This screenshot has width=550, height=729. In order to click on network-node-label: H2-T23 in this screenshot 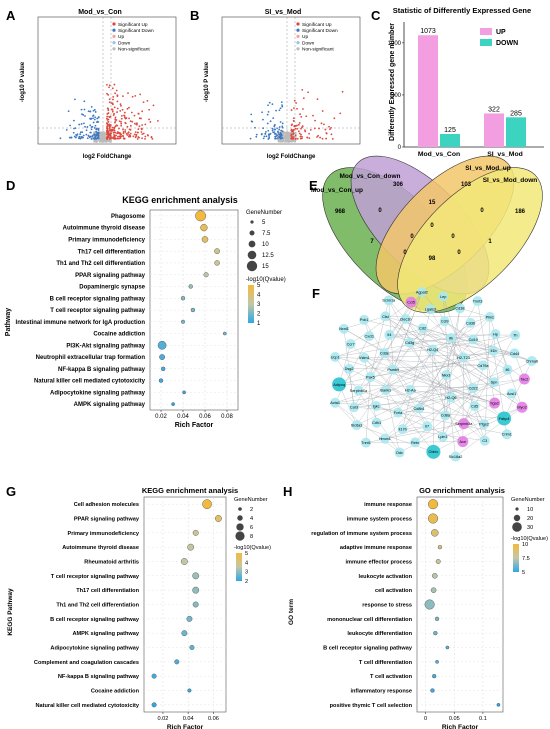, I will do `click(463, 358)`.